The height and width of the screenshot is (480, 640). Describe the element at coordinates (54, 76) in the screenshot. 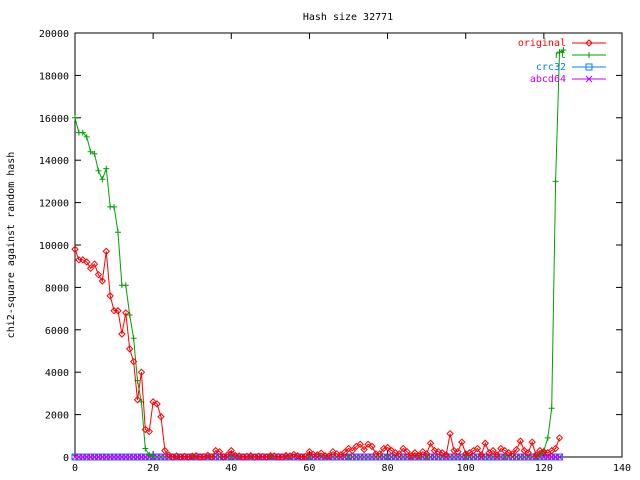

I see `y-tick-label: 18000` at that location.